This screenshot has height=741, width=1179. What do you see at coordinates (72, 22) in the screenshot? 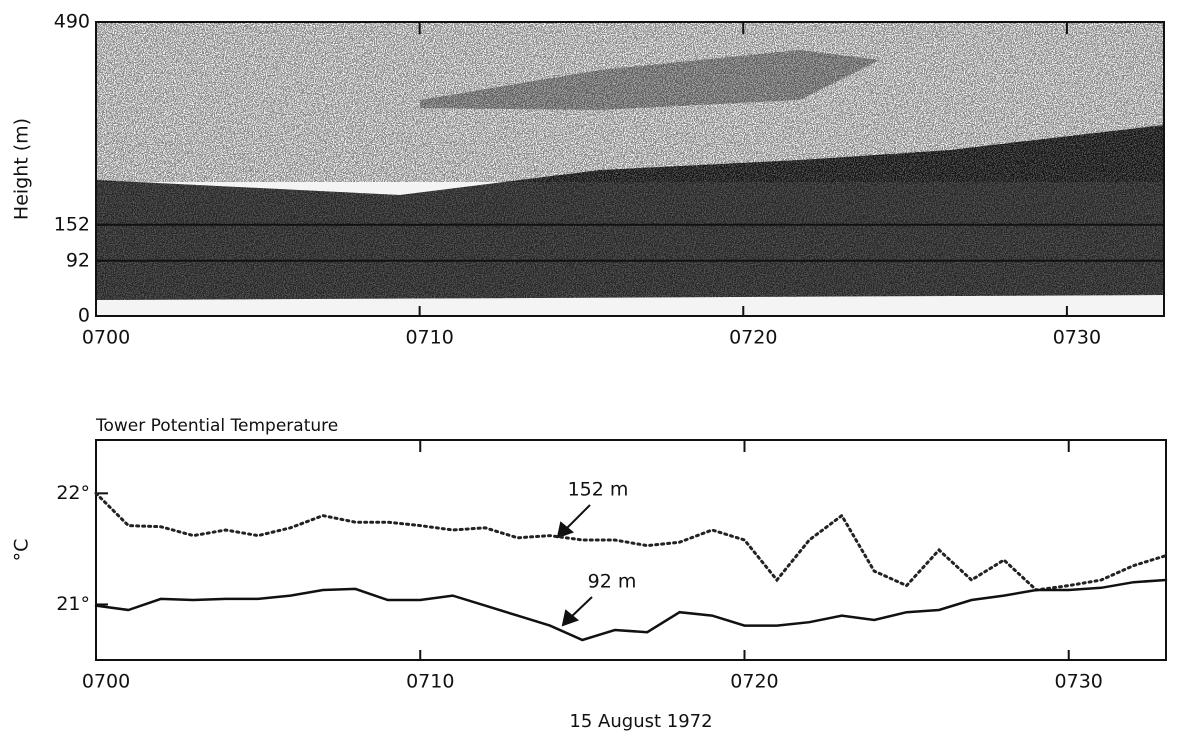
I see `y-tick-label: 490` at bounding box center [72, 22].